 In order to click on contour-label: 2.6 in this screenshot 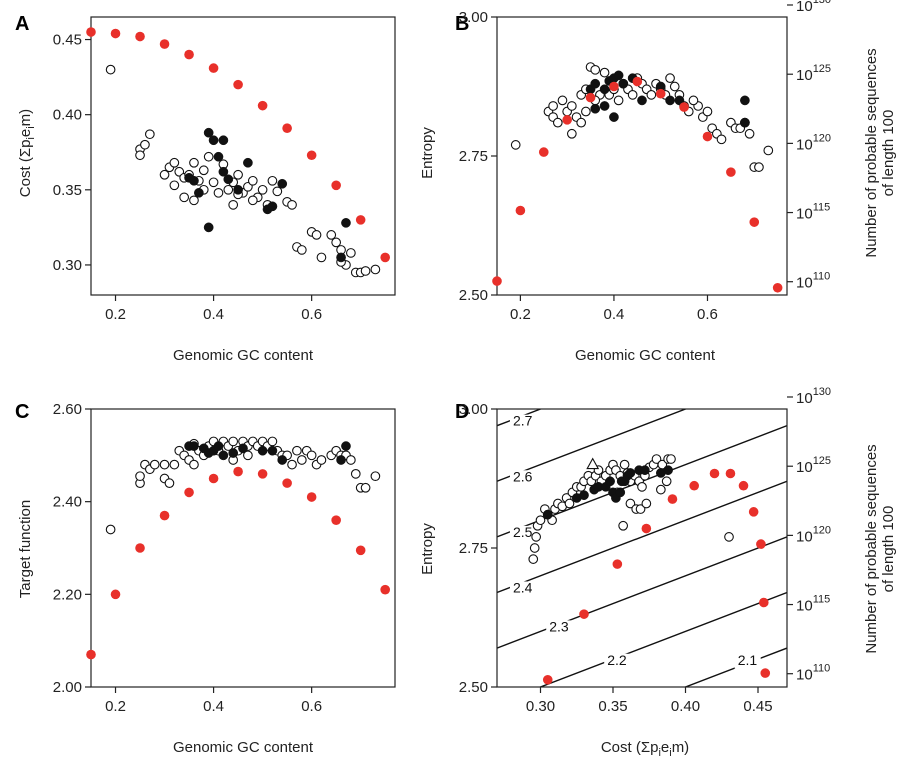, I will do `click(523, 476)`.